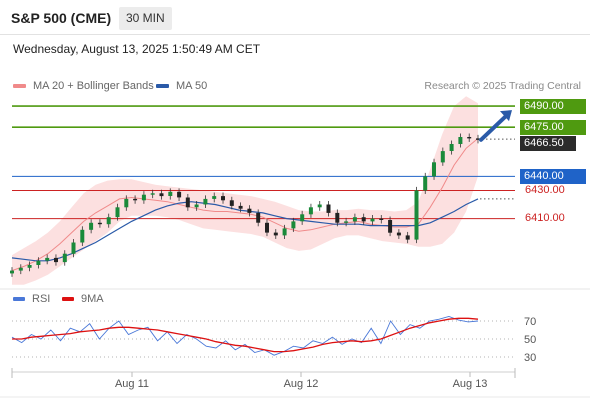  Describe the element at coordinates (530, 358) in the screenshot. I see `rsi-tick-label-30: 30` at that location.